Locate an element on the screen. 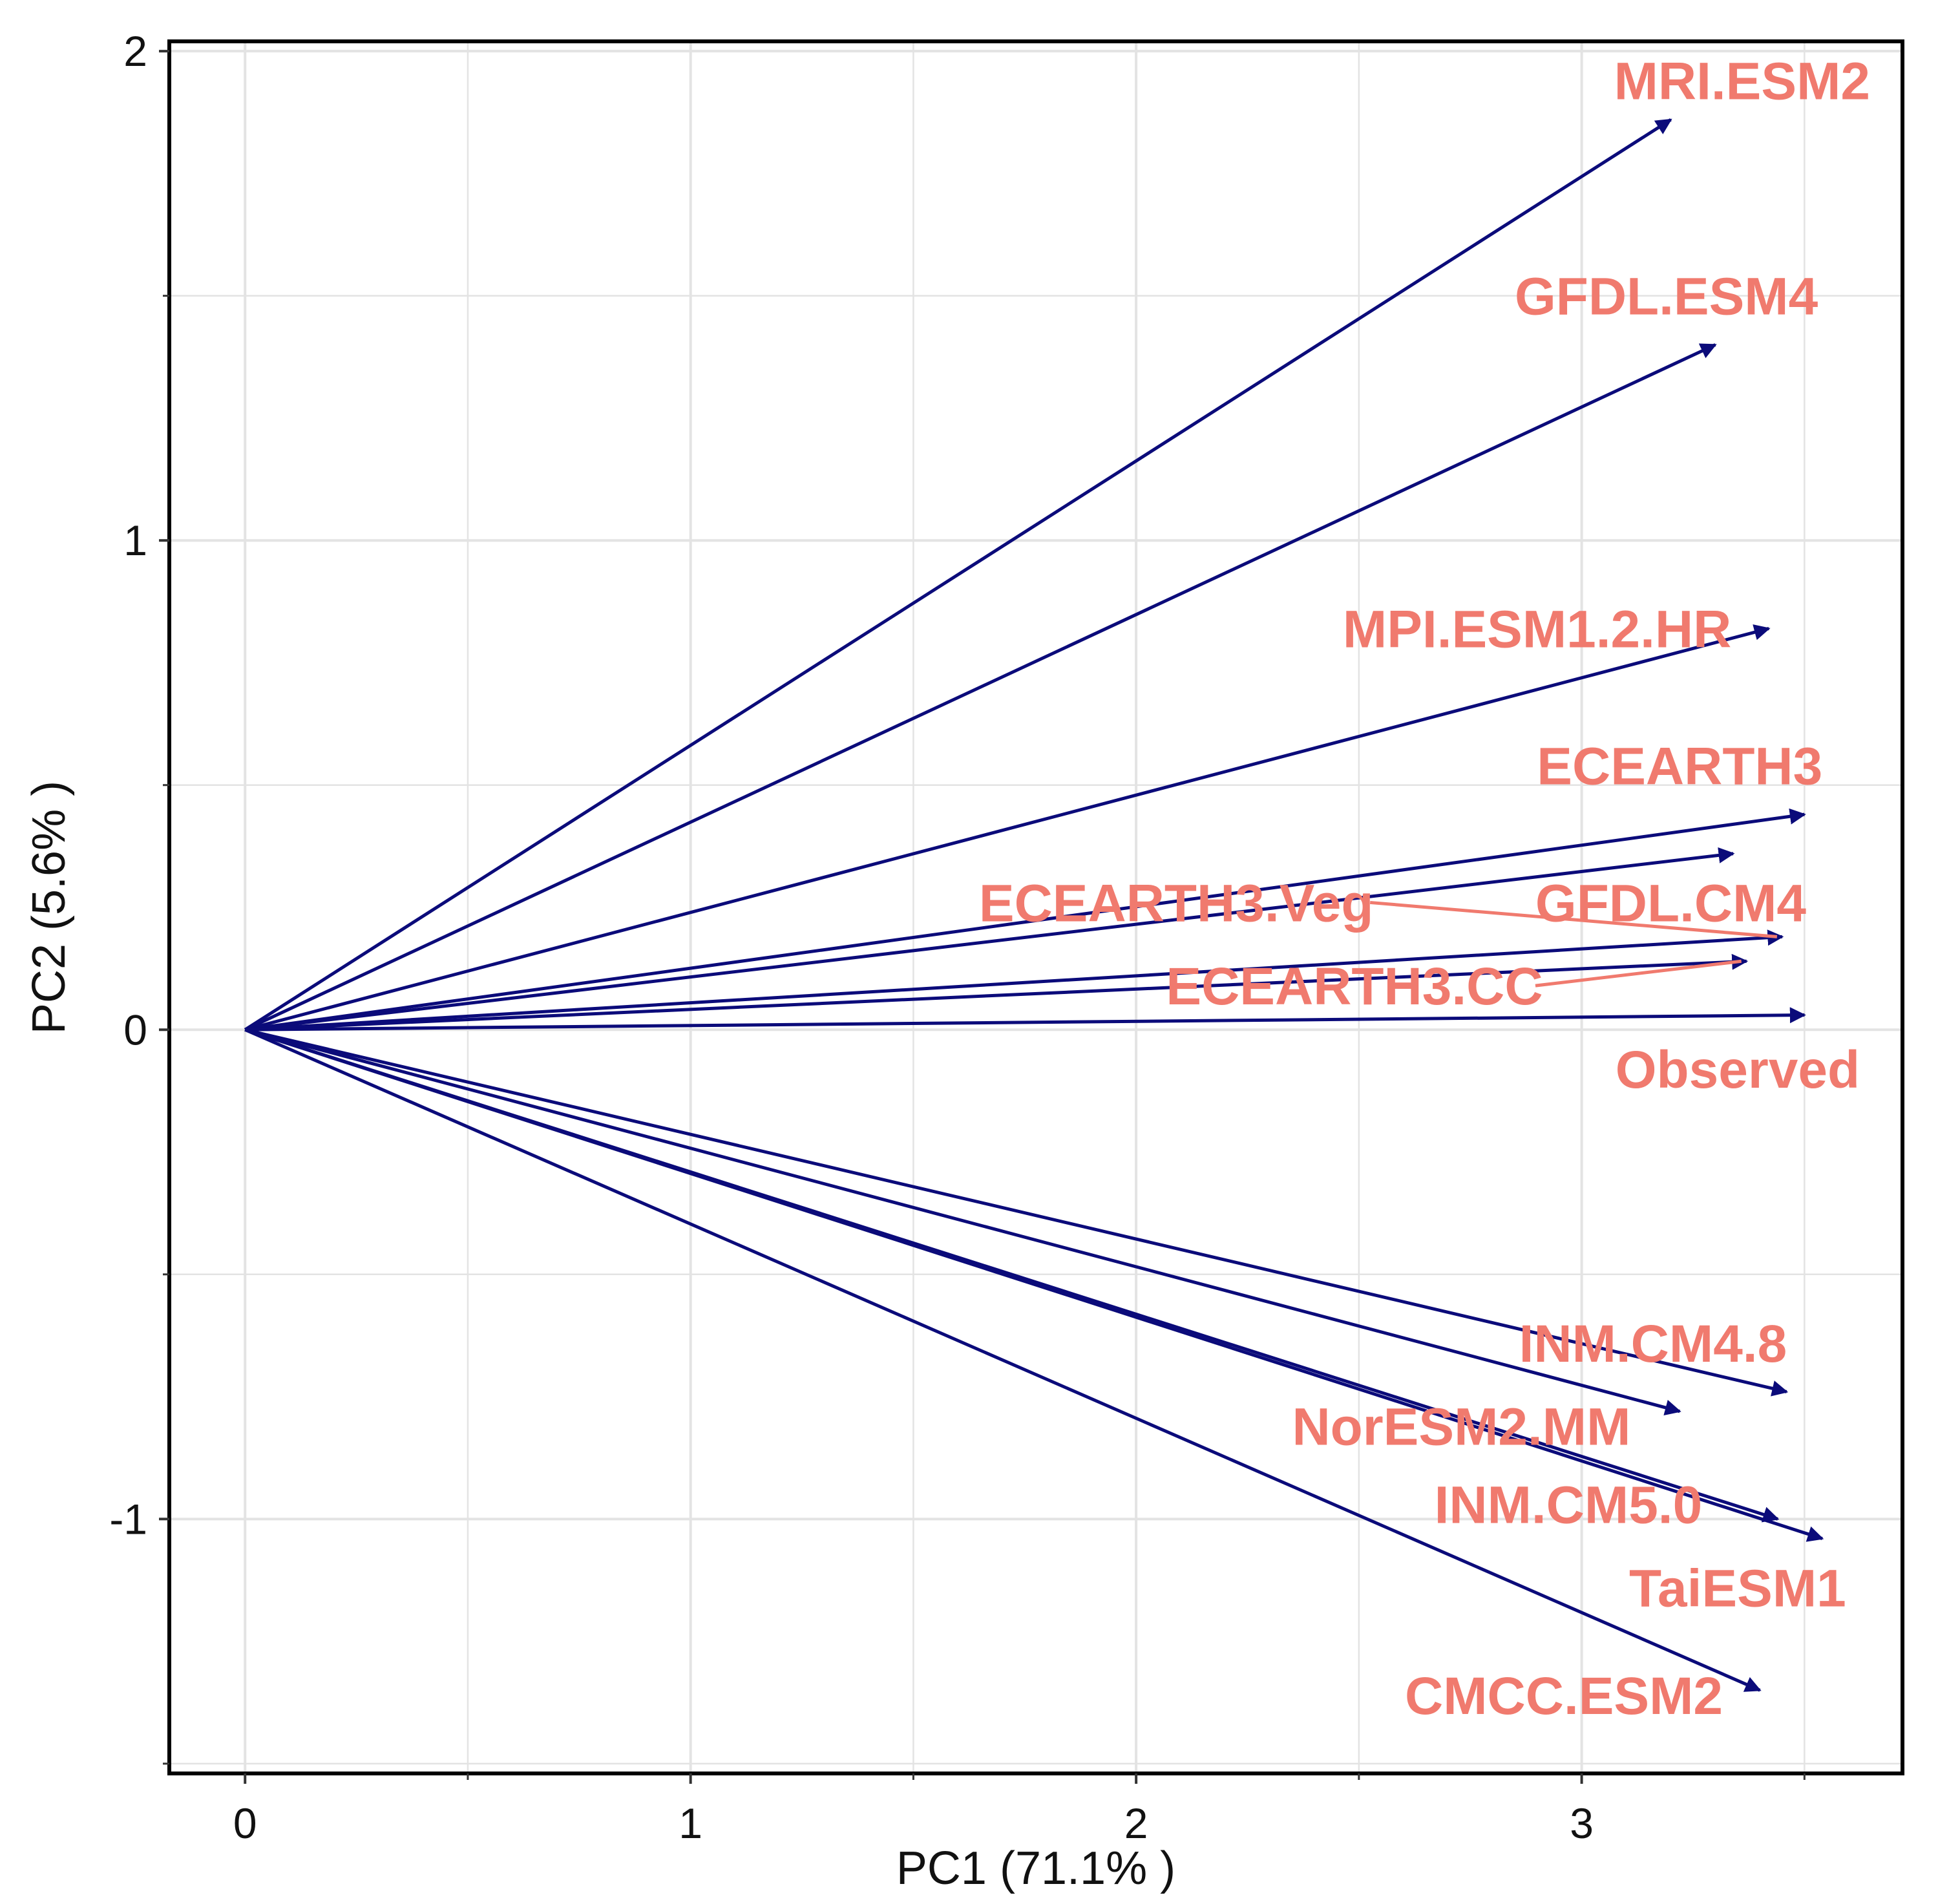 This screenshot has width=1949, height=1904. label-gfdl-esm4: GFDL.ESM4 is located at coordinates (1666, 297).